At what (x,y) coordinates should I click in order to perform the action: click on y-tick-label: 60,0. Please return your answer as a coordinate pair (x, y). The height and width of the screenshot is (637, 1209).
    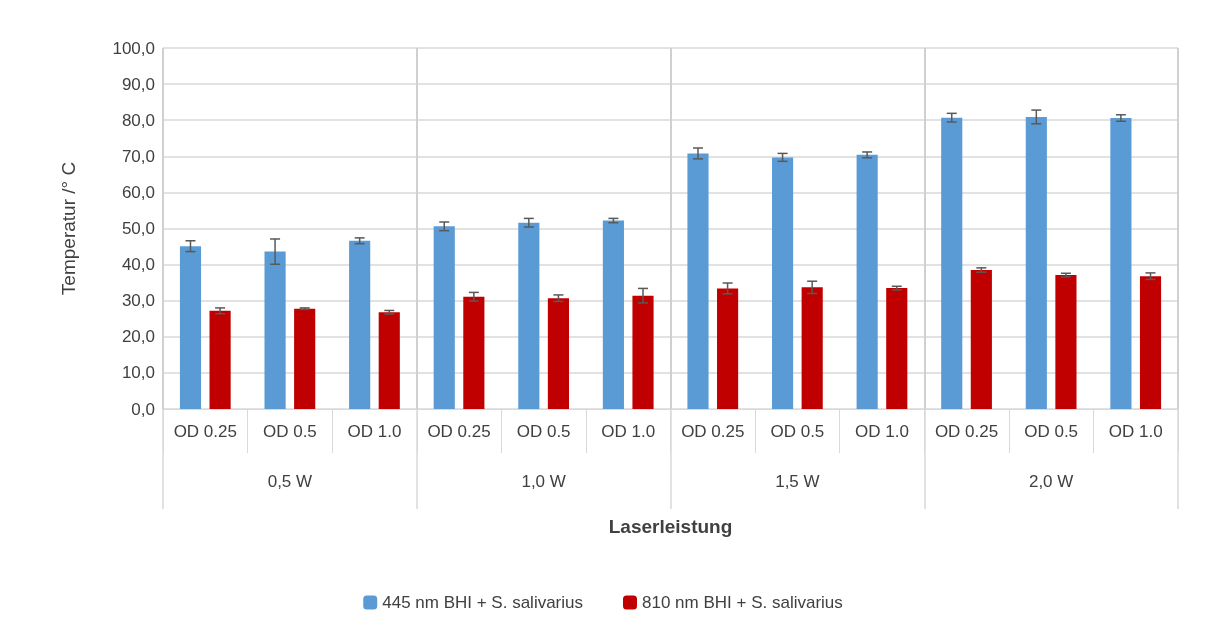
    Looking at the image, I should click on (138, 192).